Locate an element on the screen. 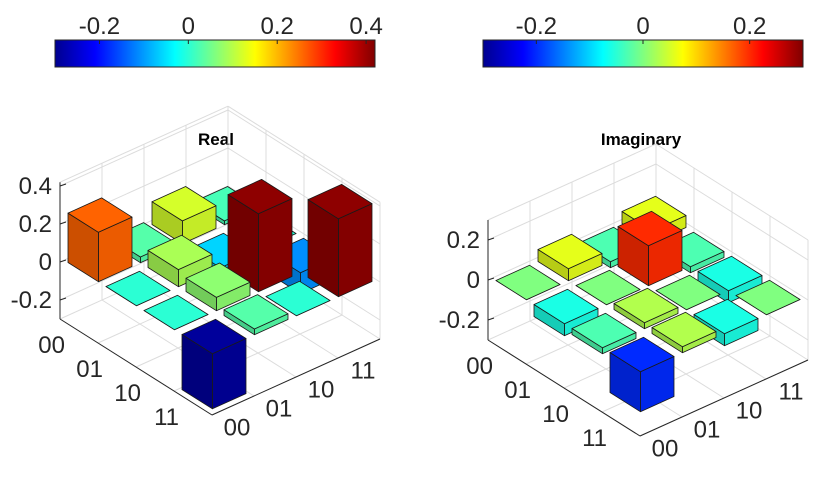  plot-real-title: Real is located at coordinates (216, 139).